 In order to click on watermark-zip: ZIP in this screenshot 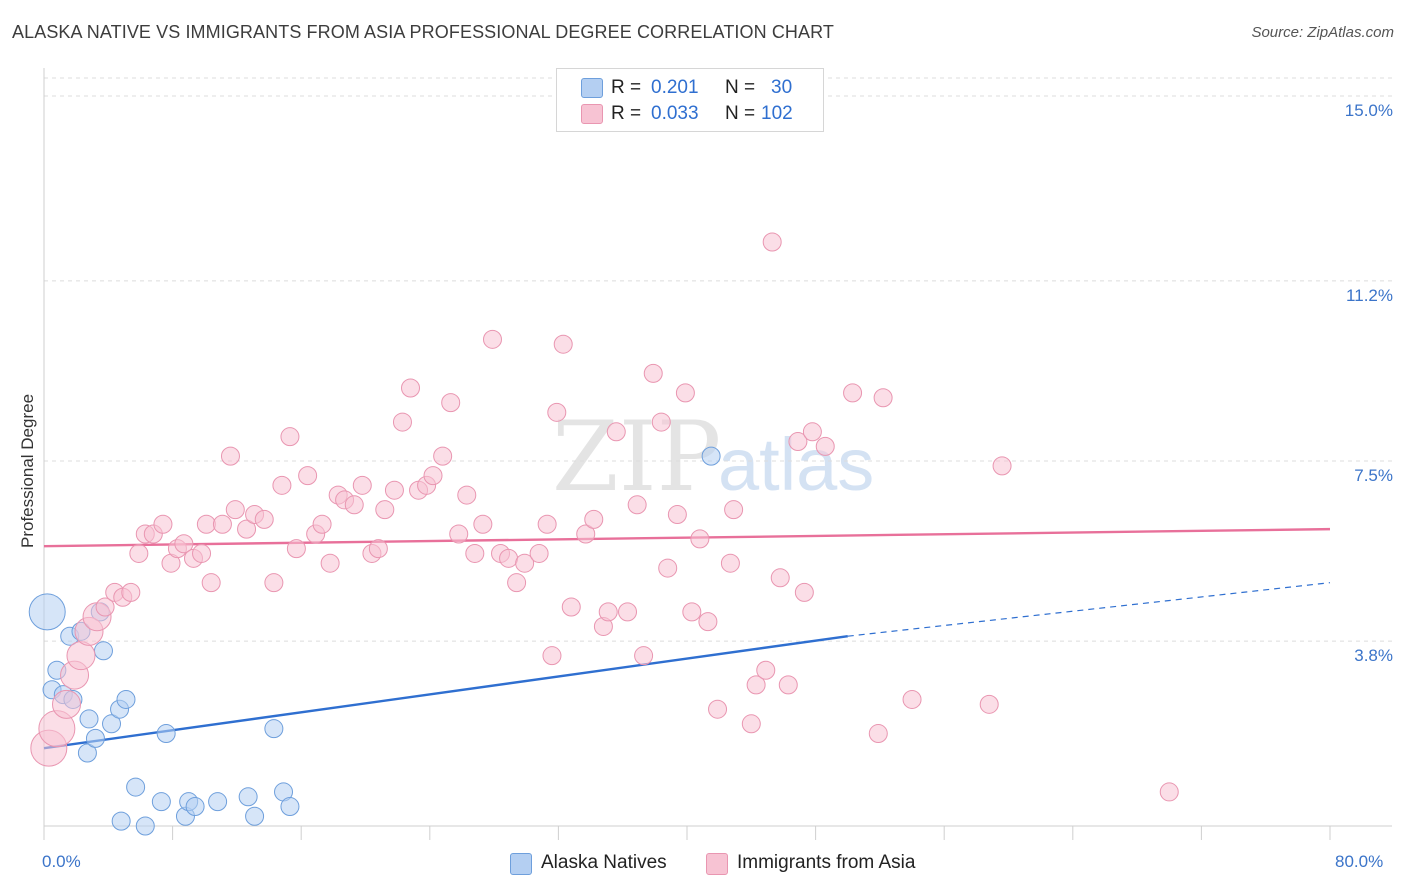, I will do `click(636, 457)`.